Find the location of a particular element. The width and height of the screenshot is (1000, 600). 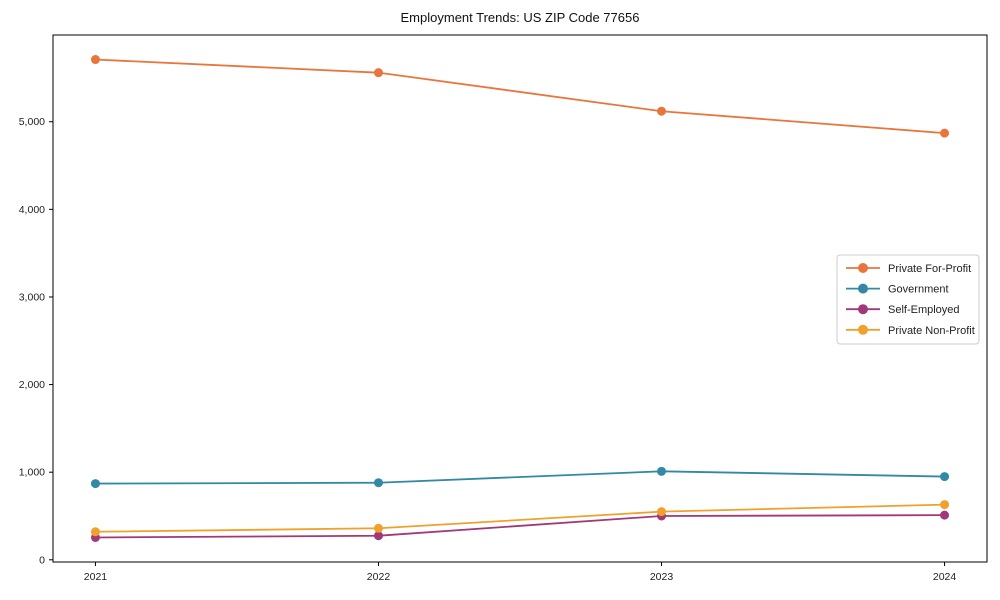

y-axis-tick-label: 3,000 is located at coordinates (32, 297).